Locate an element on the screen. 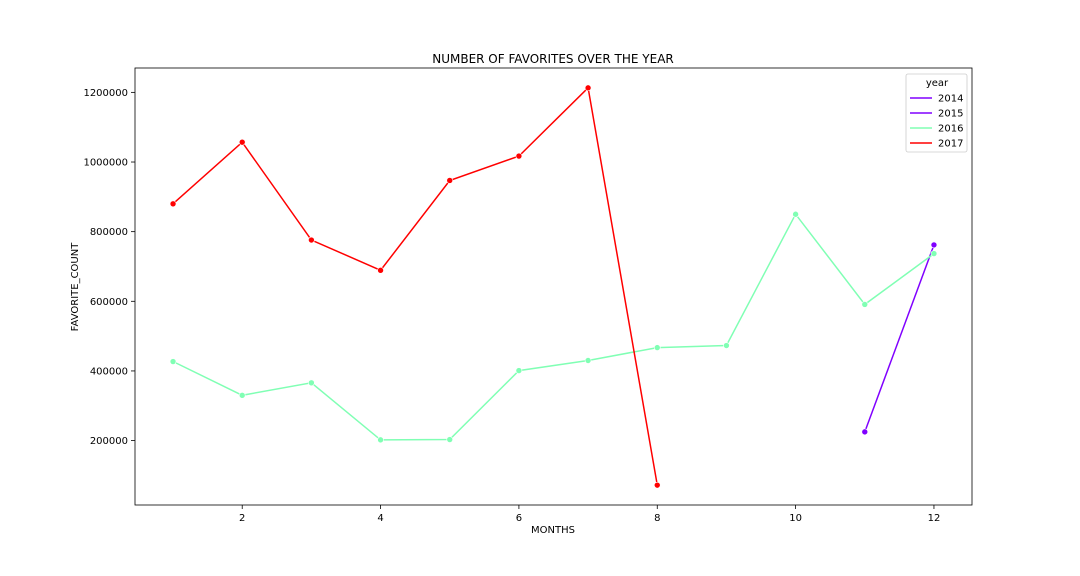 The height and width of the screenshot is (576, 1080). y-tick-label: 1000000 is located at coordinates (105, 163).